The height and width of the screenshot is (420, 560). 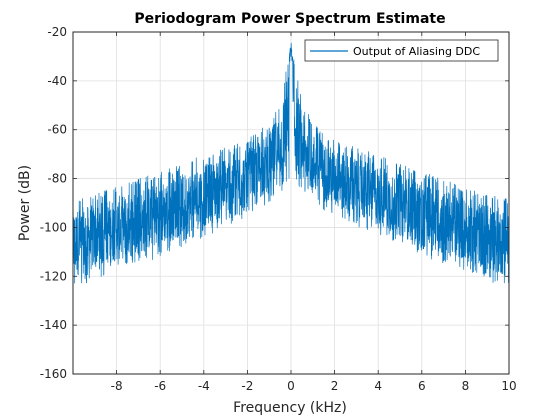 I want to click on x-tick-label: -2, so click(x=247, y=386).